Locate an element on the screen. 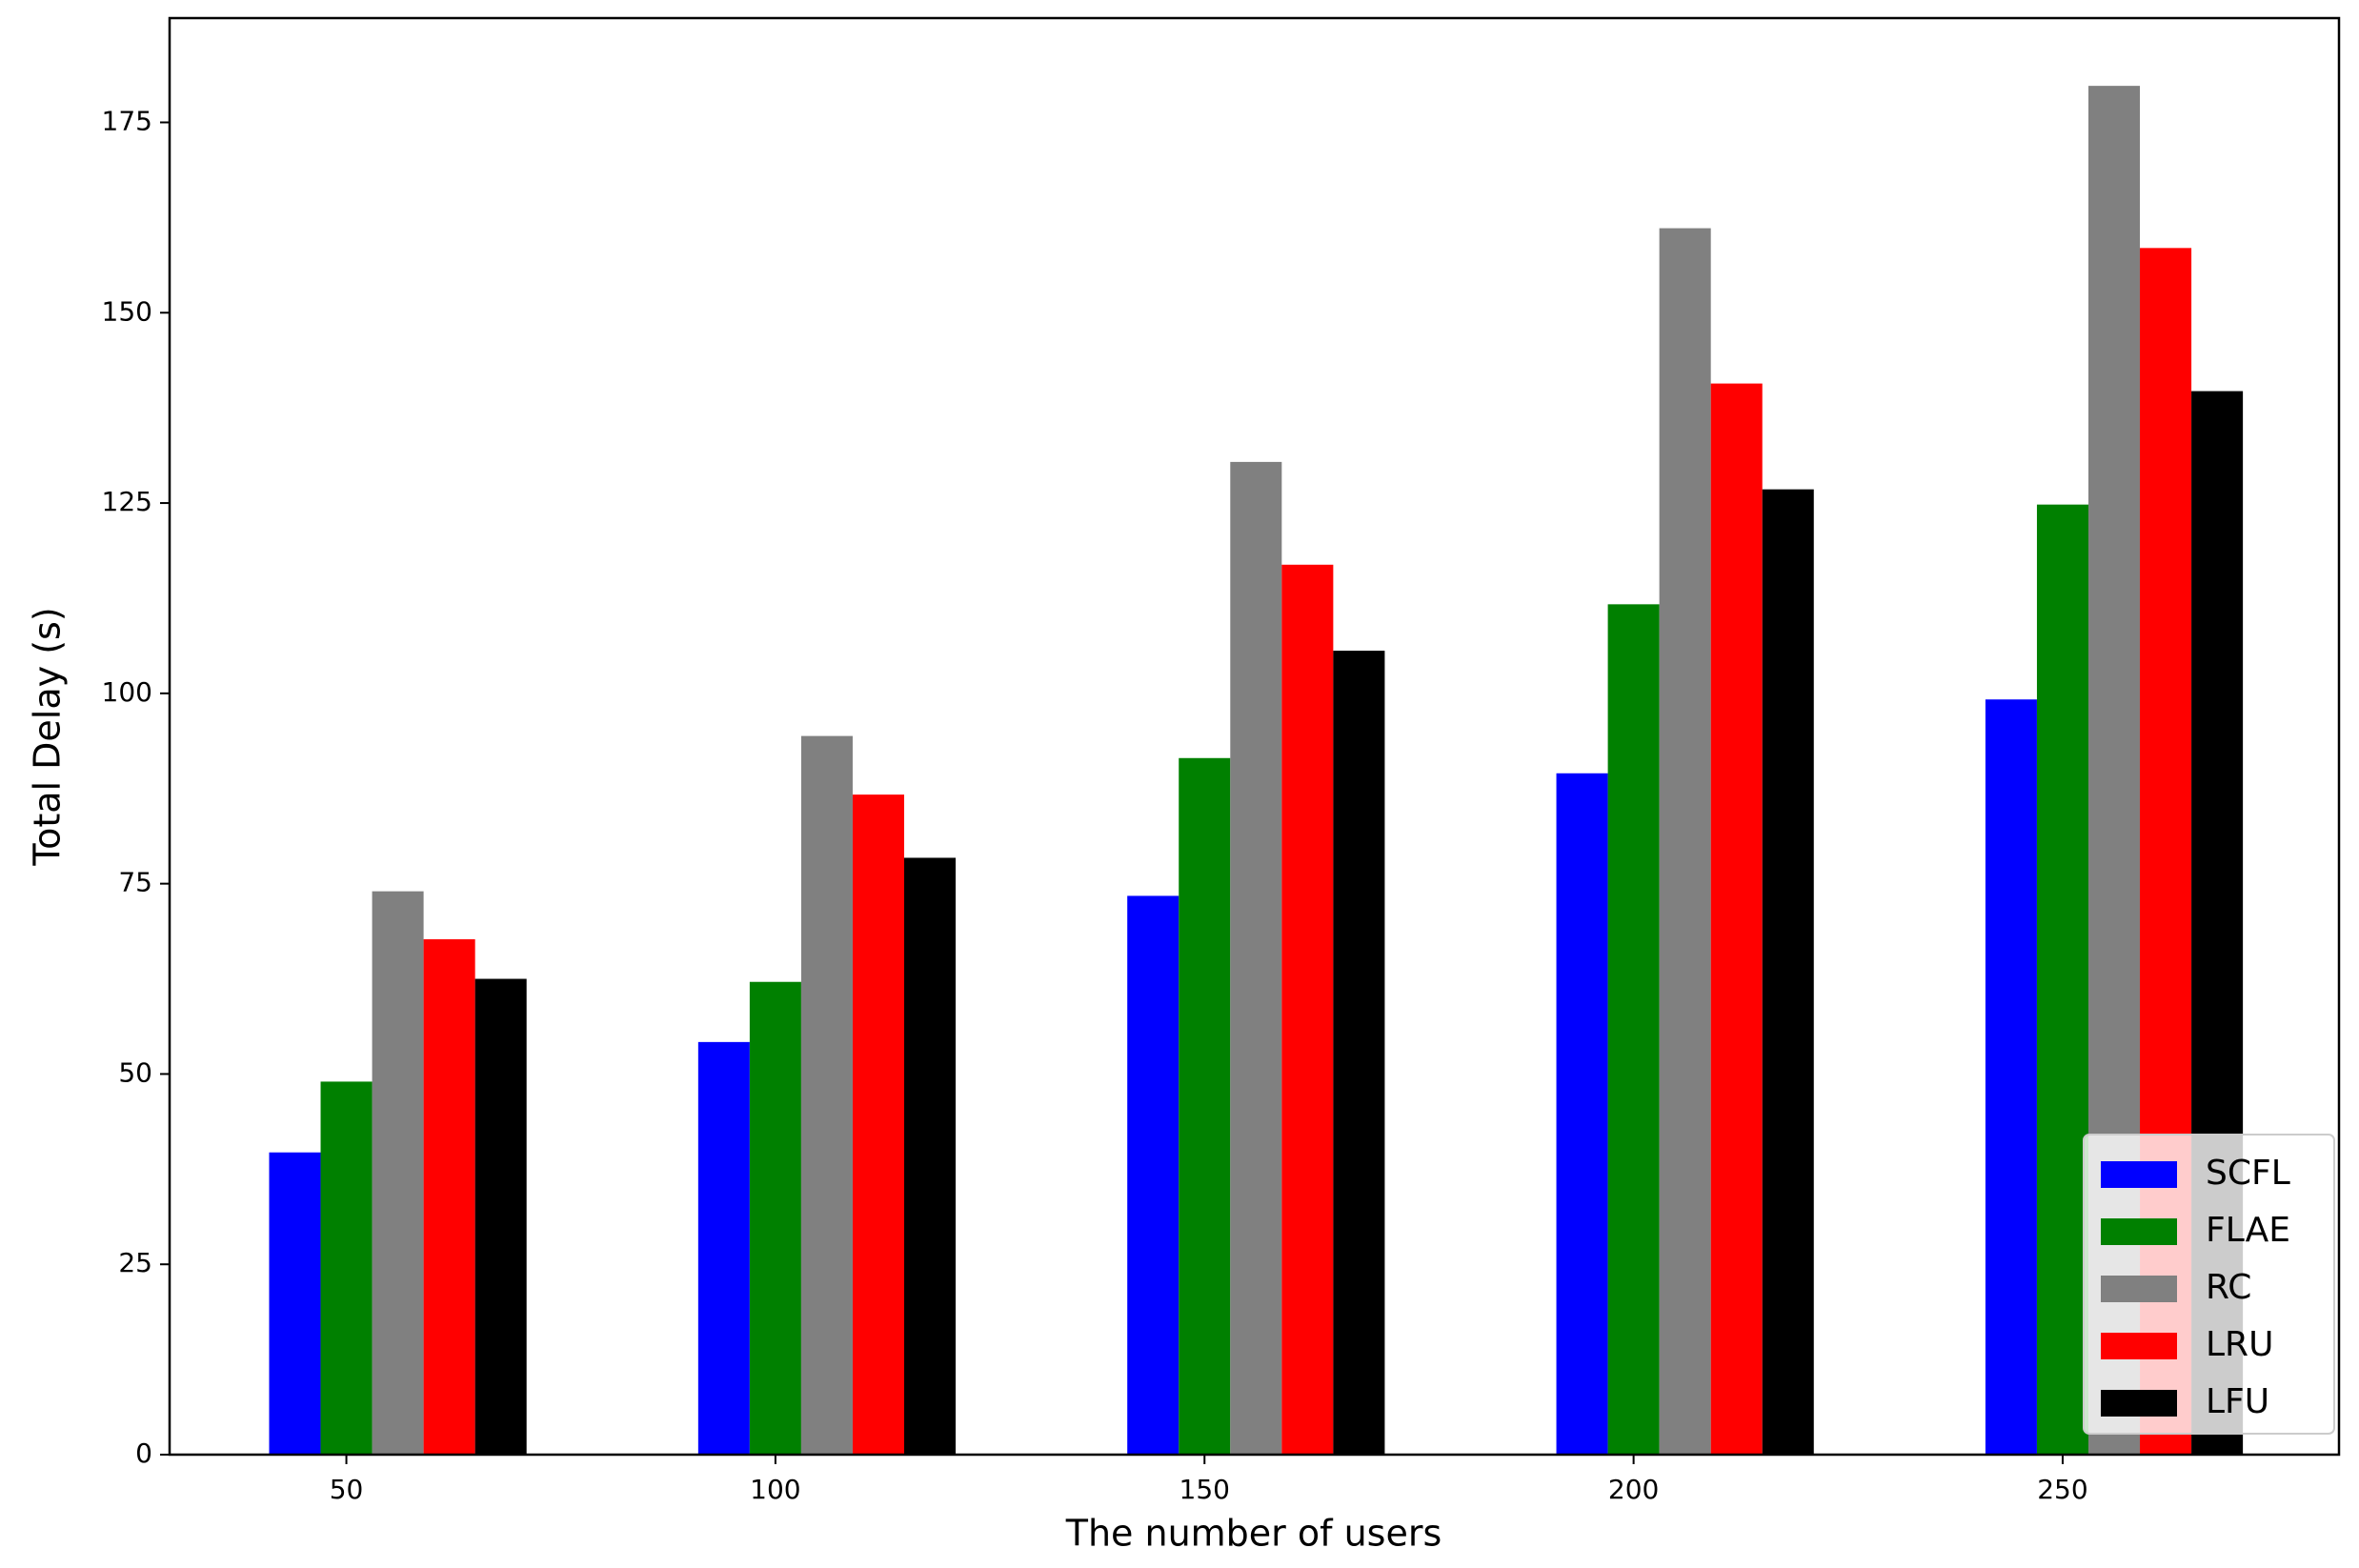 This screenshot has height=1568, width=2359. x-axis-label: The number of users is located at coordinates (1253, 1534).